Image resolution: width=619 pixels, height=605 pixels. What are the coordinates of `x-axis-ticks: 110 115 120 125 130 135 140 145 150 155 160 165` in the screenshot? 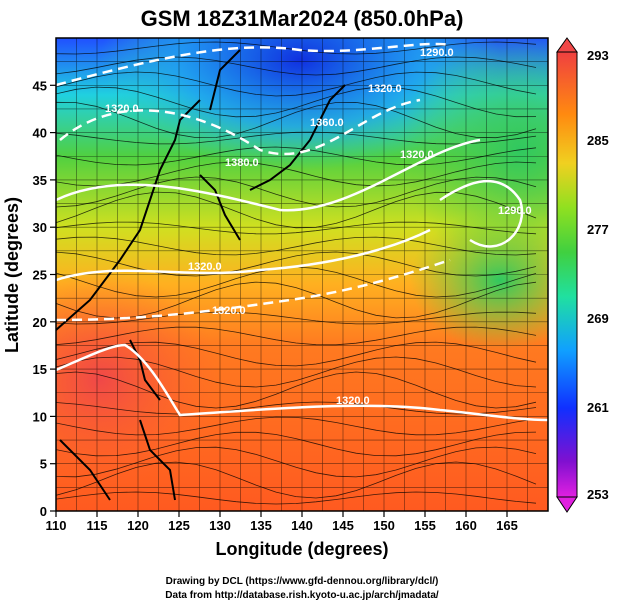 It's located at (282, 522).